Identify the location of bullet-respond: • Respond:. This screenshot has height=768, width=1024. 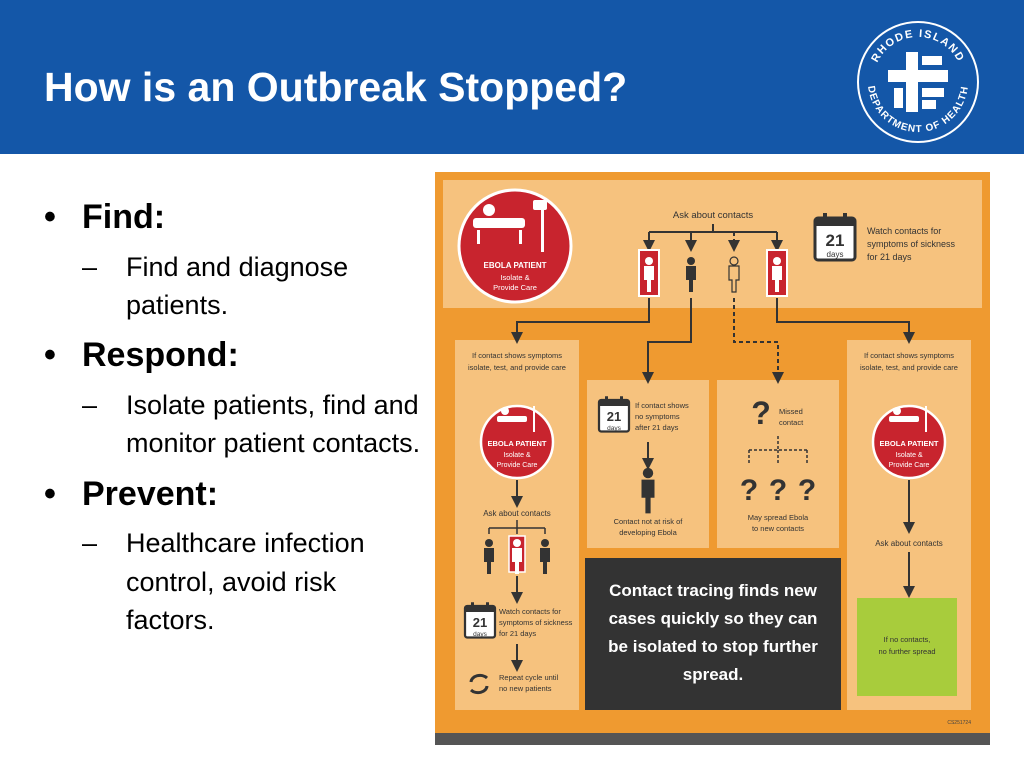
(141, 355).